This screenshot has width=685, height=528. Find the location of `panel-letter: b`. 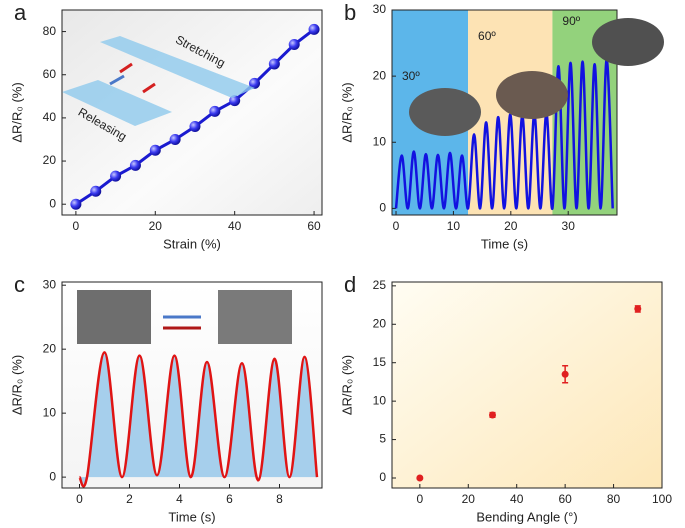

panel-letter: b is located at coordinates (350, 12).